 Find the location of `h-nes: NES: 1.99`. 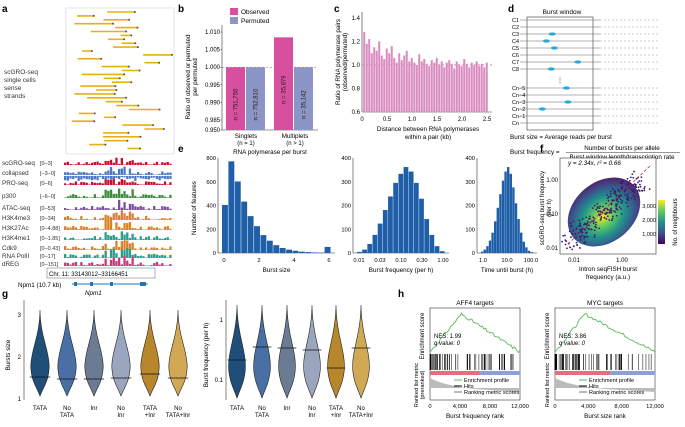

h-nes: NES: 1.99 is located at coordinates (448, 337).